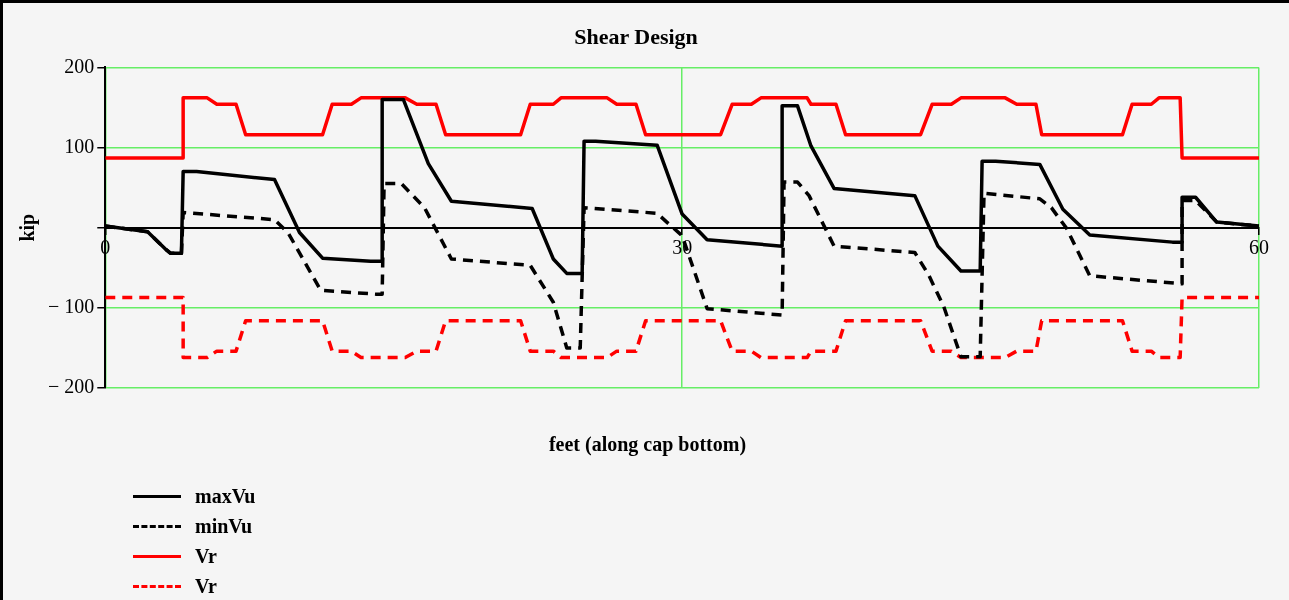 The height and width of the screenshot is (600, 1289). I want to click on y-tick-label: − 100, so click(71, 306).